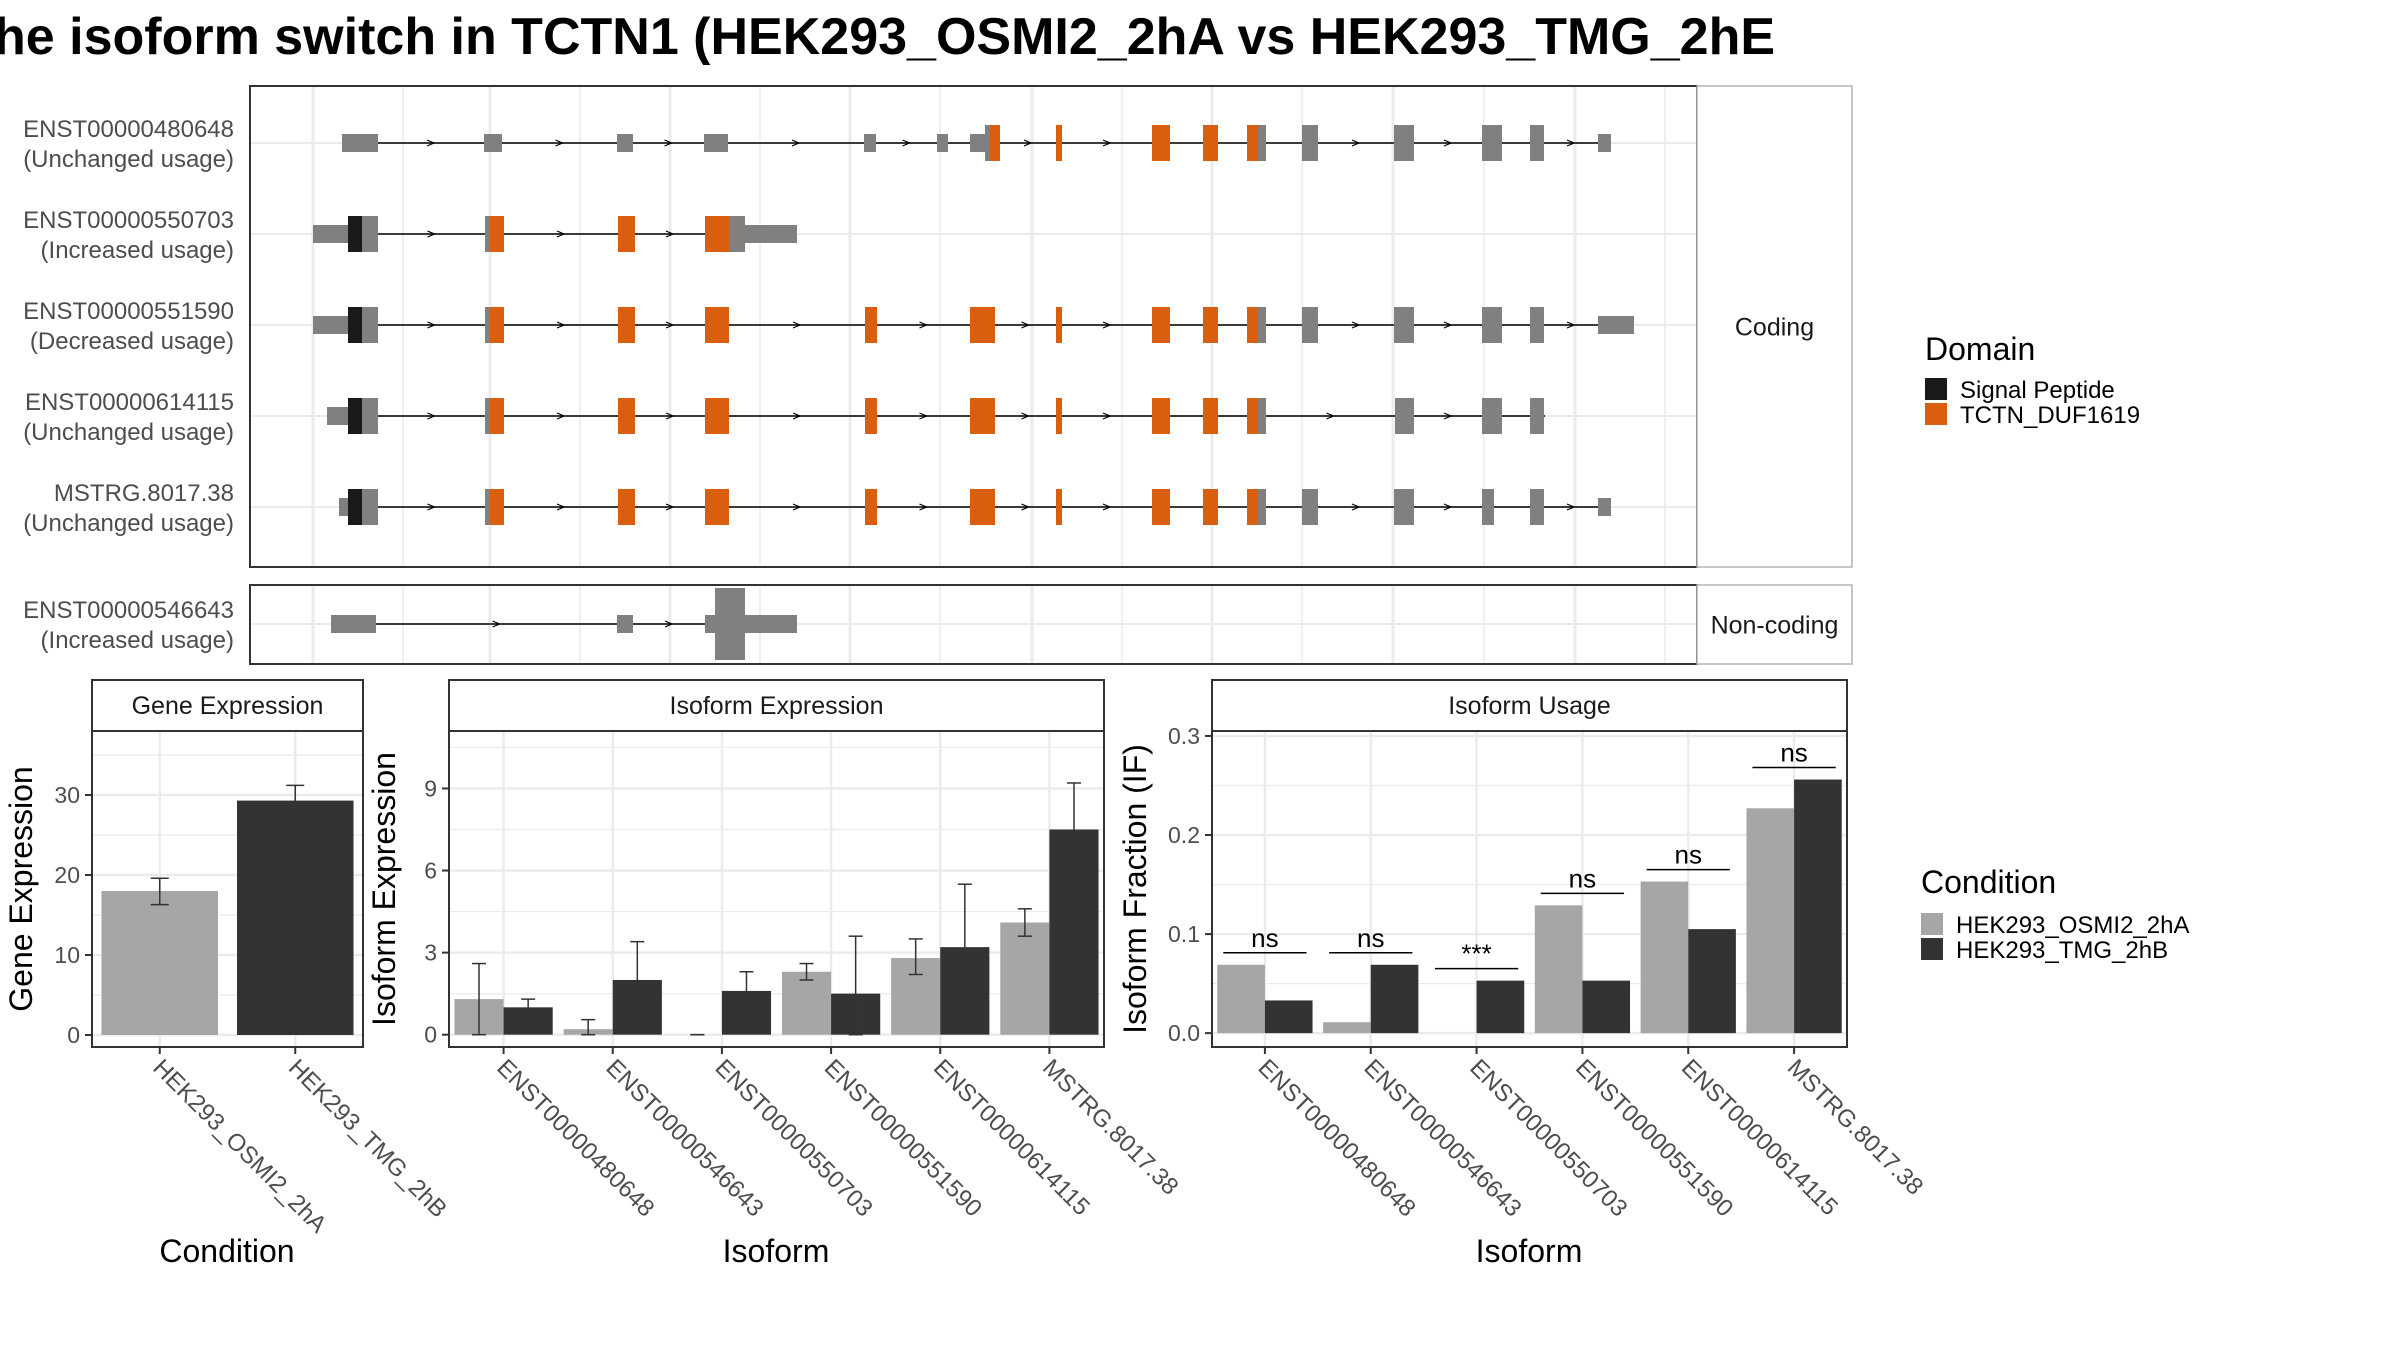 The width and height of the screenshot is (2400, 1350). Describe the element at coordinates (128, 129) in the screenshot. I see `transcript-id-label: ENST00000480648` at that location.